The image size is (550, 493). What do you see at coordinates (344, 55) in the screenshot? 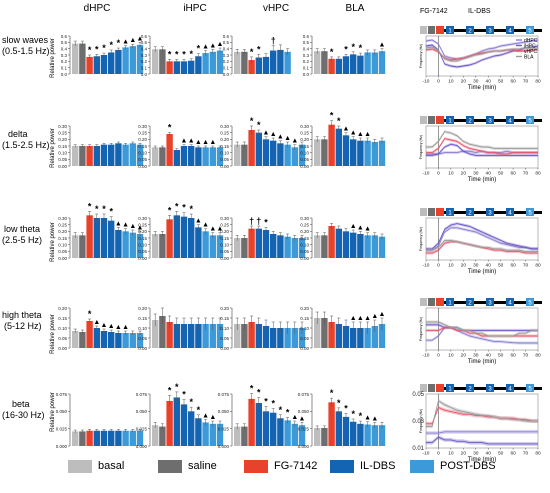
I see `bar-panel-bla-0: 0.00.10.20.30.40.50.6* * * * ▲` at bounding box center [344, 55].